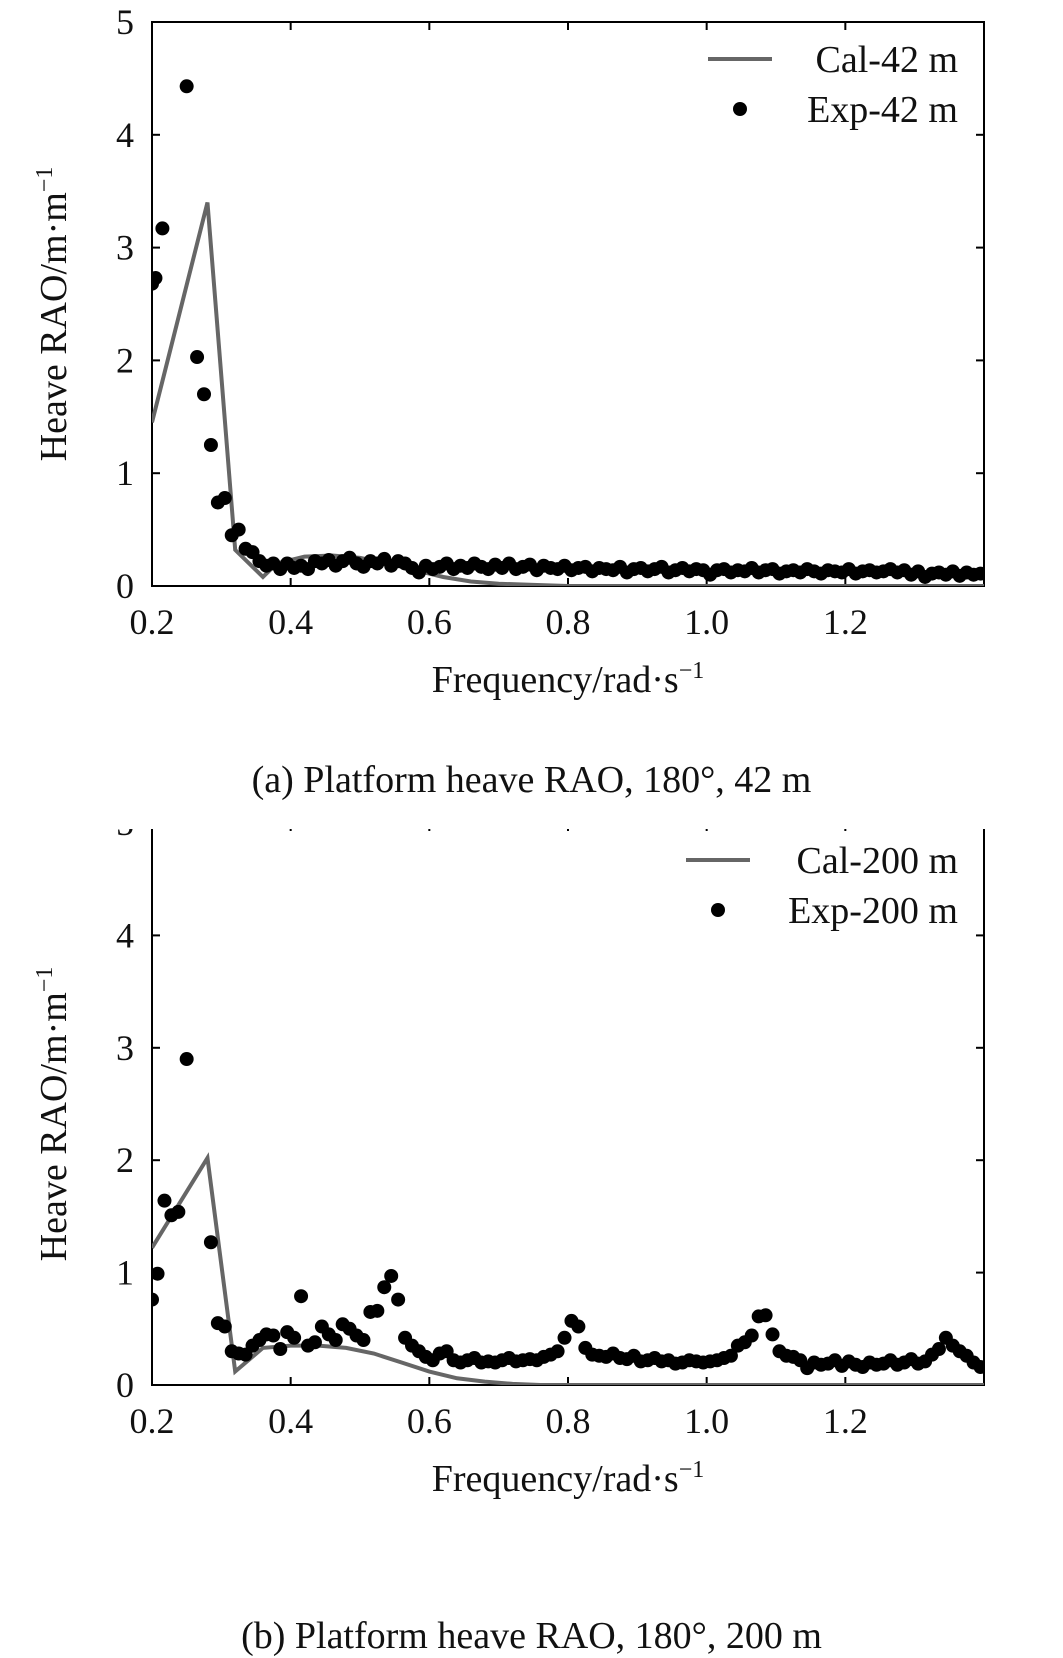 This screenshot has height=1658, width=1063. What do you see at coordinates (531, 780) in the screenshot?
I see `chart-a-caption: (a) Platform heave RAO, 180°, 42 m` at bounding box center [531, 780].